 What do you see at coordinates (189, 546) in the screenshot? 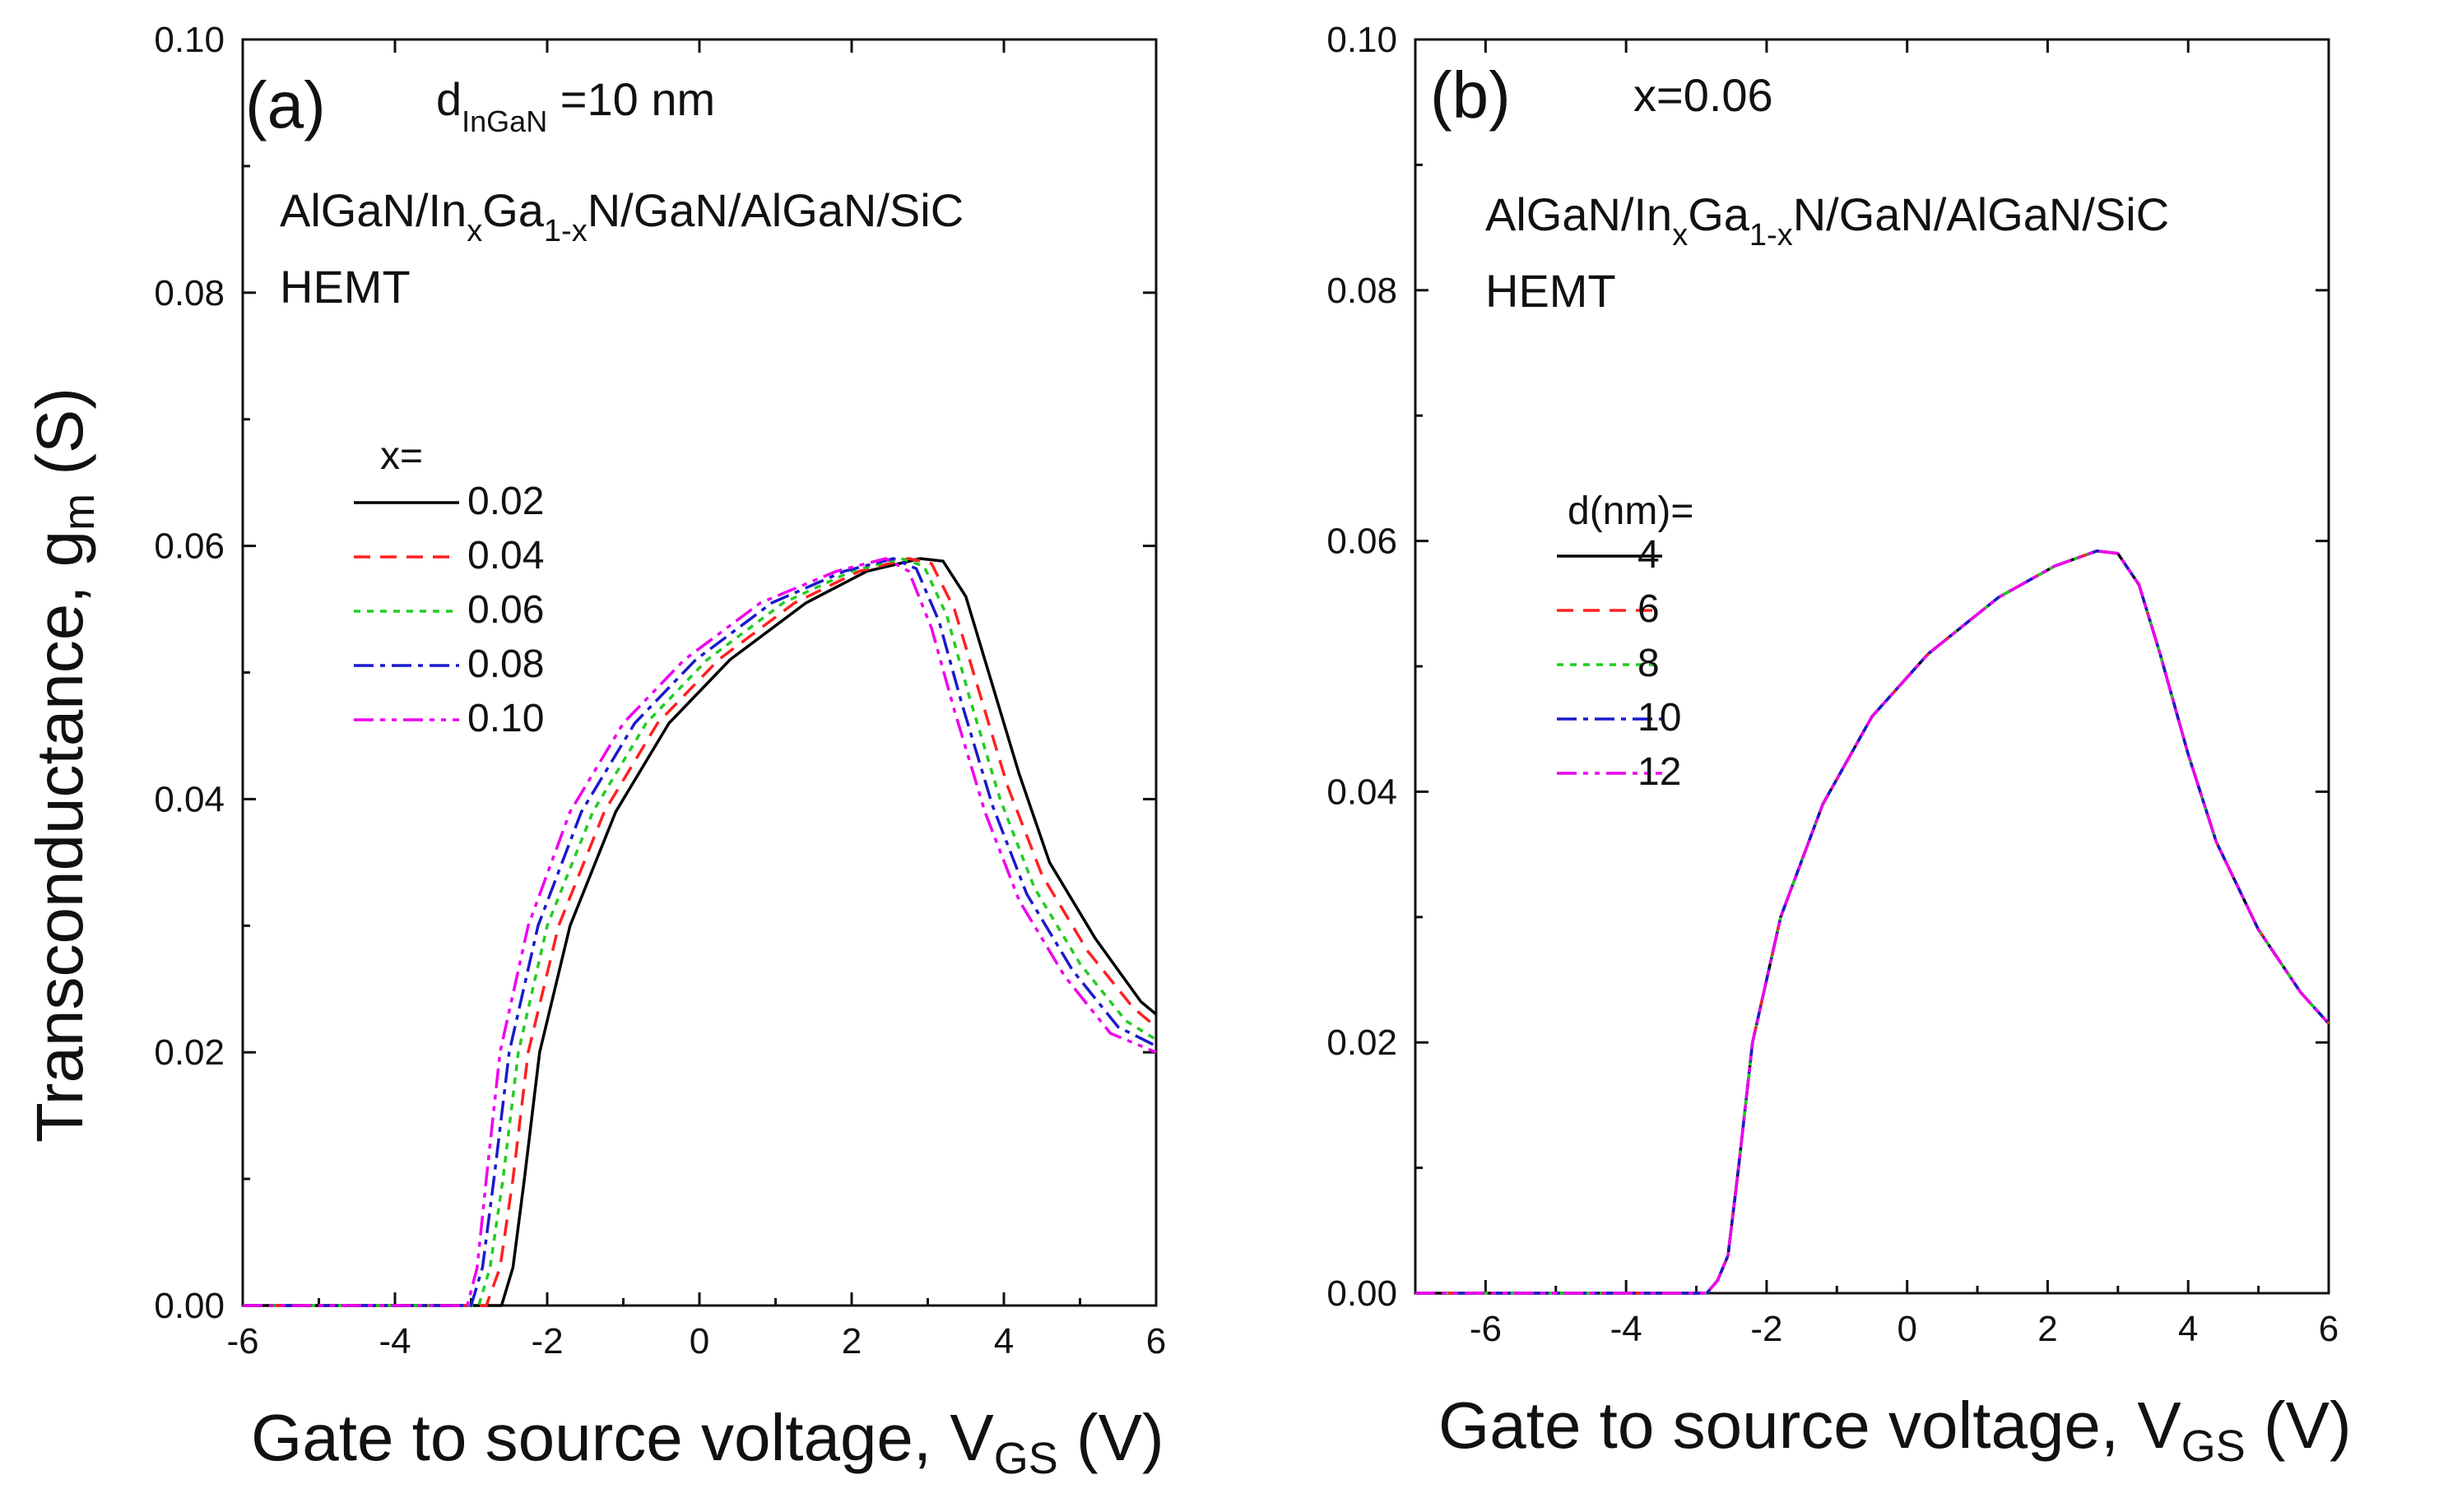
I see `panel-a-y-tick-label: 0.06` at bounding box center [189, 546].